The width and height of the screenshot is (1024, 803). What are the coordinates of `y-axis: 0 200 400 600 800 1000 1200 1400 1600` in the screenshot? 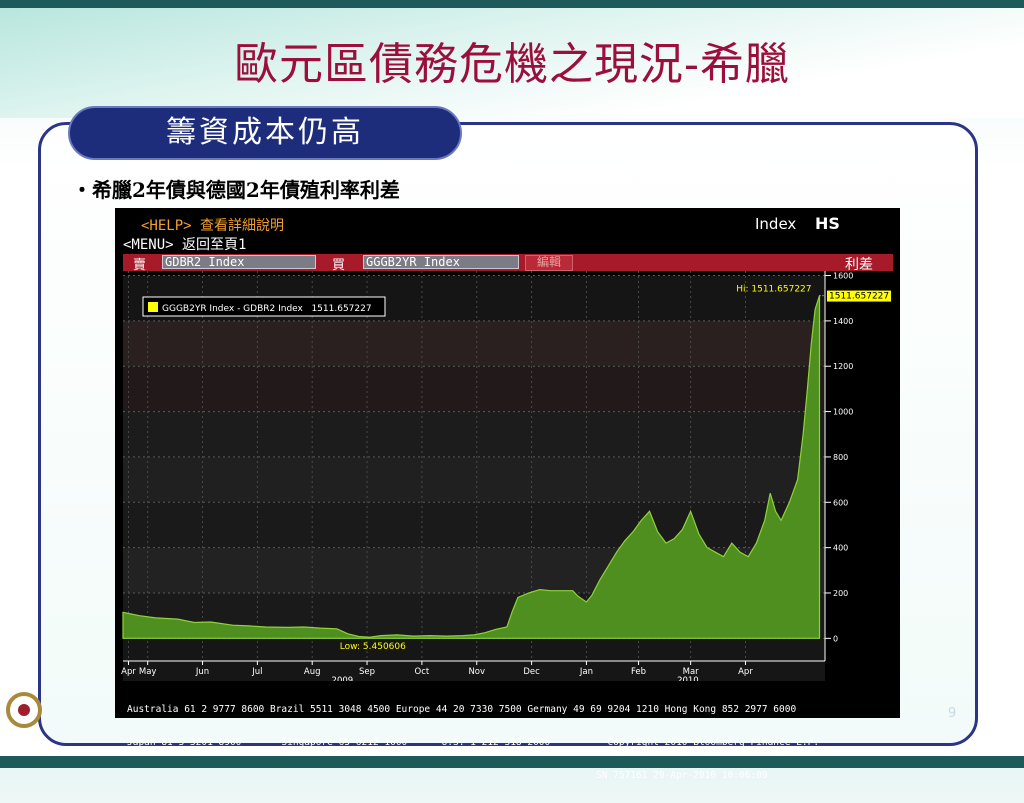 It's located at (838, 466).